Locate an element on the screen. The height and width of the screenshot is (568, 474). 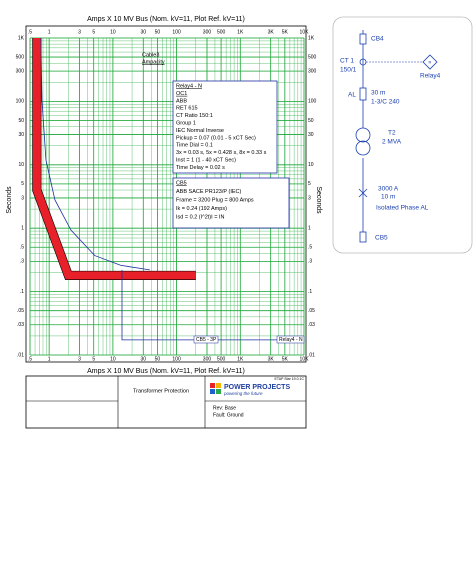
cb-box-line: Ik = 0.24 (192 Amps) is located at coordinates (201, 209).